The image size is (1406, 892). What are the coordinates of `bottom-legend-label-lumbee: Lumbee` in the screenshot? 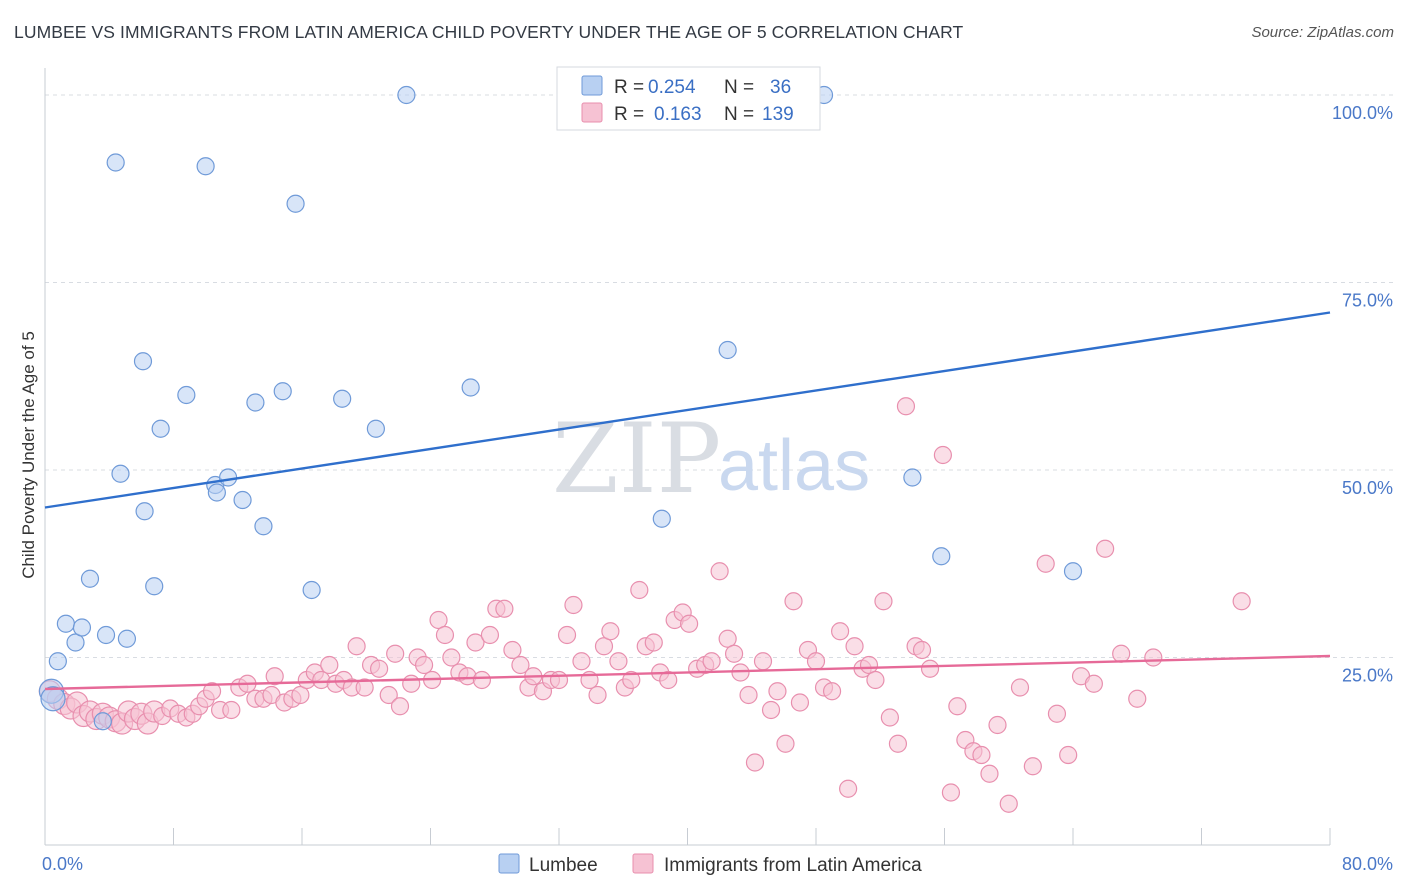 It's located at (563, 865).